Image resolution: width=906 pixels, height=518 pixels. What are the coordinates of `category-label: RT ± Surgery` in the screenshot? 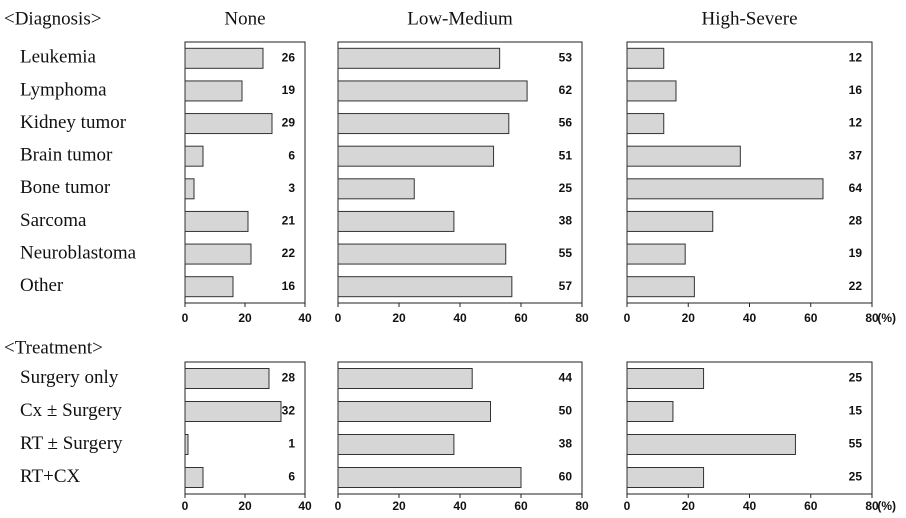 It's located at (71, 443).